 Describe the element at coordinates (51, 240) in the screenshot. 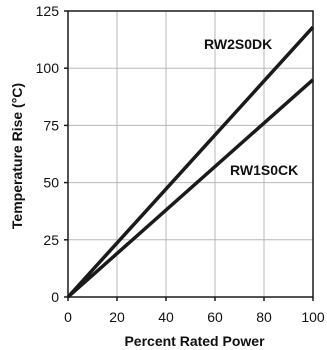

I see `y-tick-label: 25` at that location.